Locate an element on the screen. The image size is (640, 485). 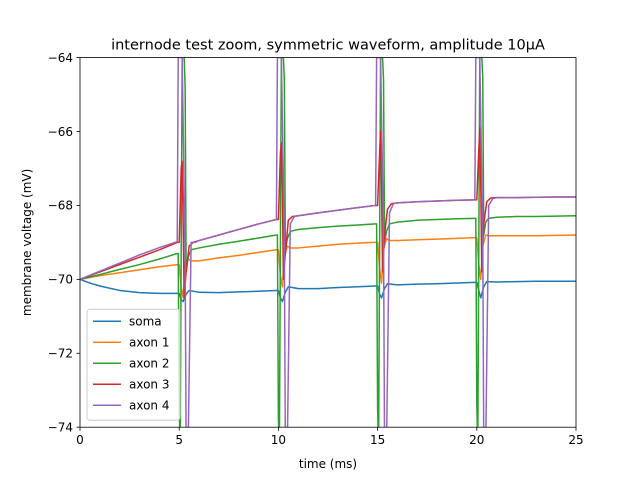
y-tick-label: −74 is located at coordinates (60, 428).